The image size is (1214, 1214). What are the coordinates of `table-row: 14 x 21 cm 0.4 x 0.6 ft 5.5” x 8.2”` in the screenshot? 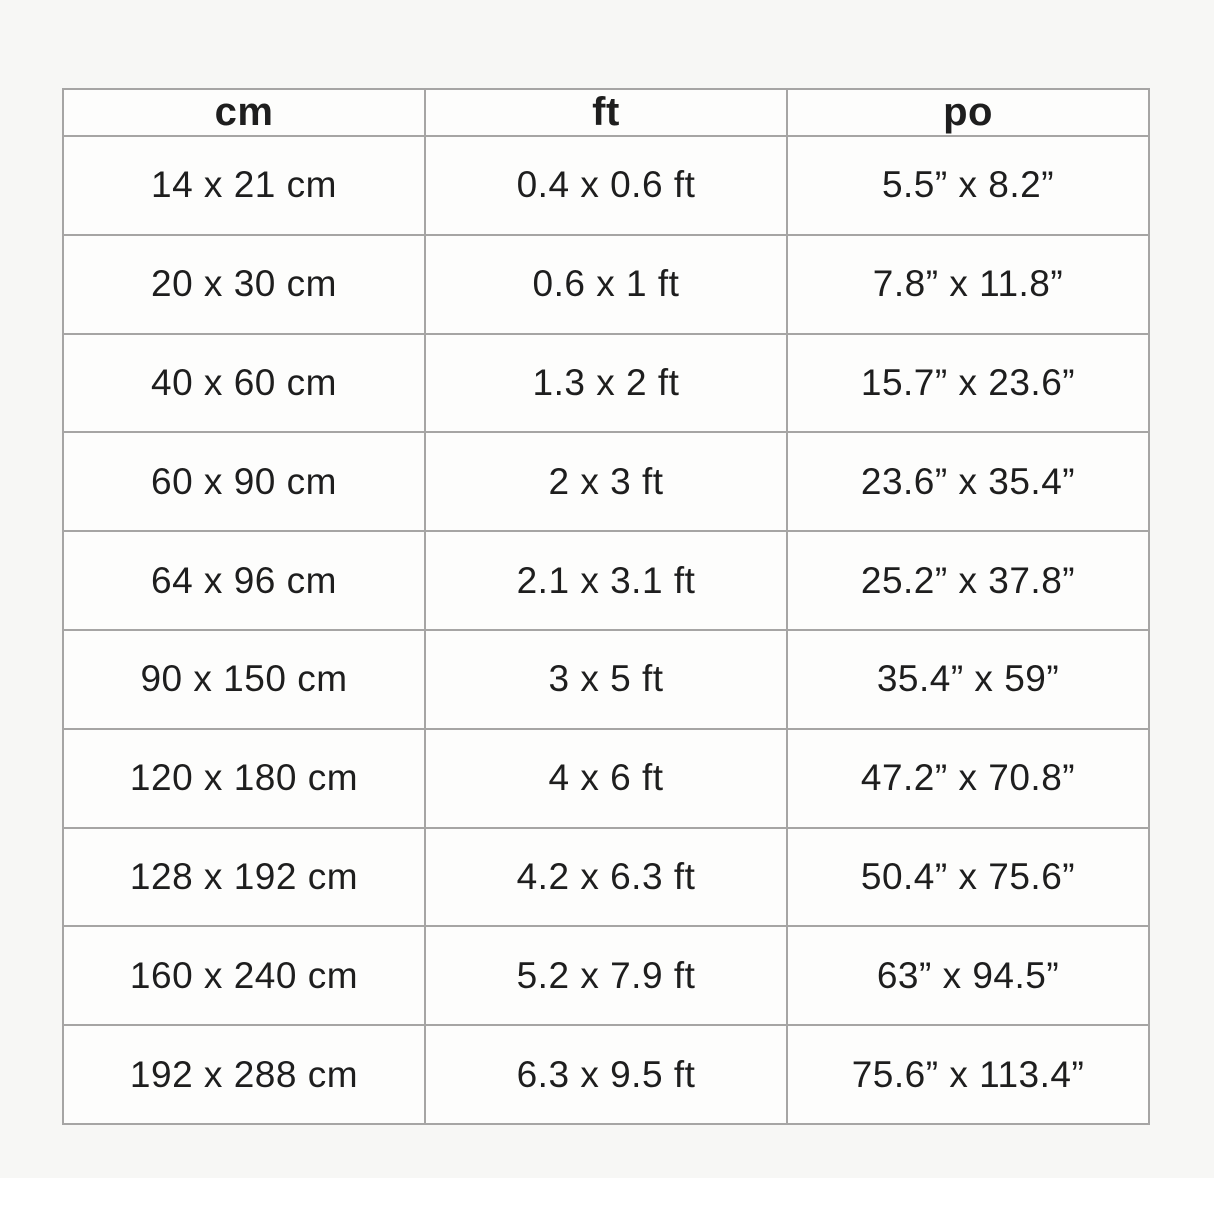 It's located at (606, 185).